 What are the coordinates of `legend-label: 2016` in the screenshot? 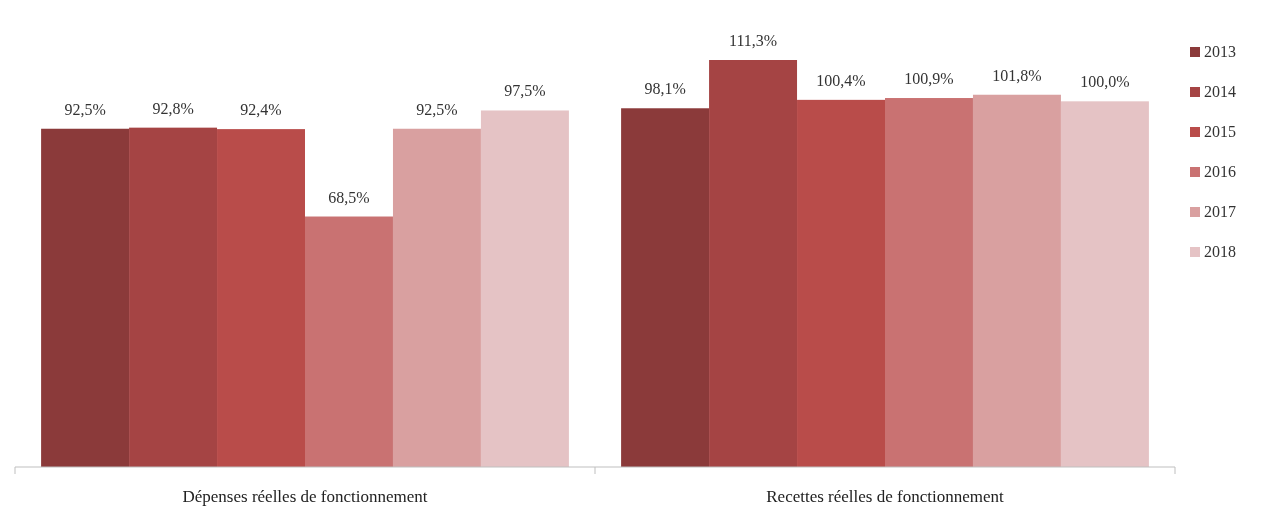 It's located at (1220, 171).